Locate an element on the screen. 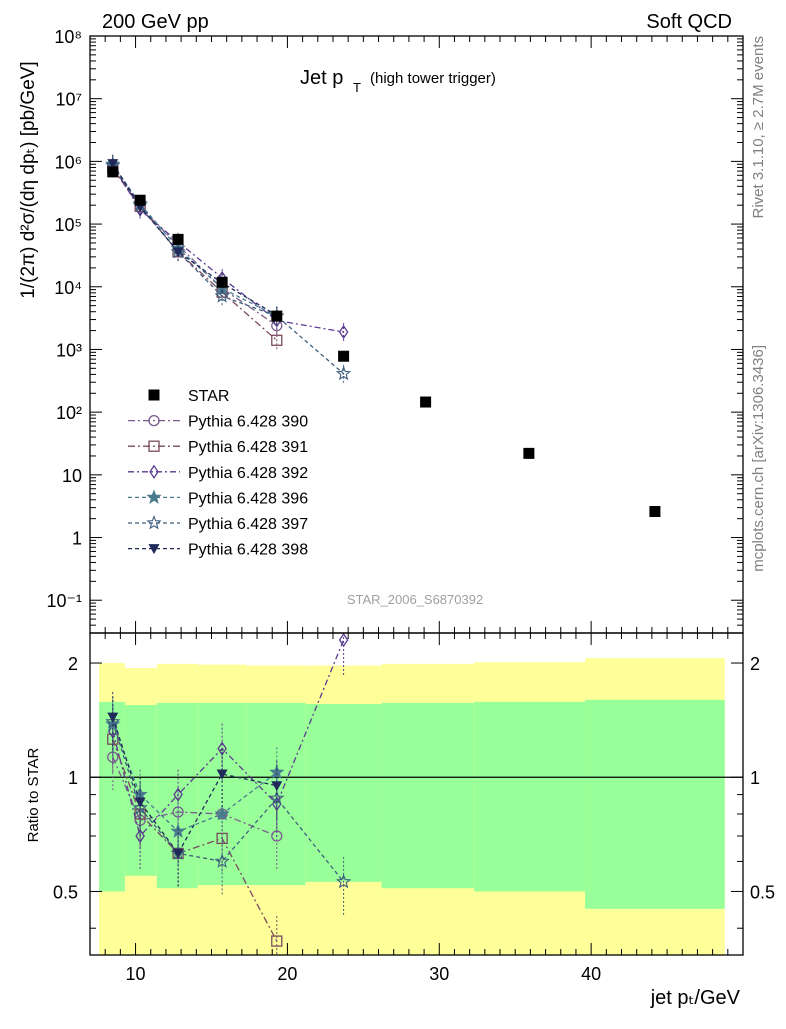 Image resolution: width=786 pixels, height=1029 pixels. analysis-tag: STAR_2006_S6870392 is located at coordinates (415, 599).